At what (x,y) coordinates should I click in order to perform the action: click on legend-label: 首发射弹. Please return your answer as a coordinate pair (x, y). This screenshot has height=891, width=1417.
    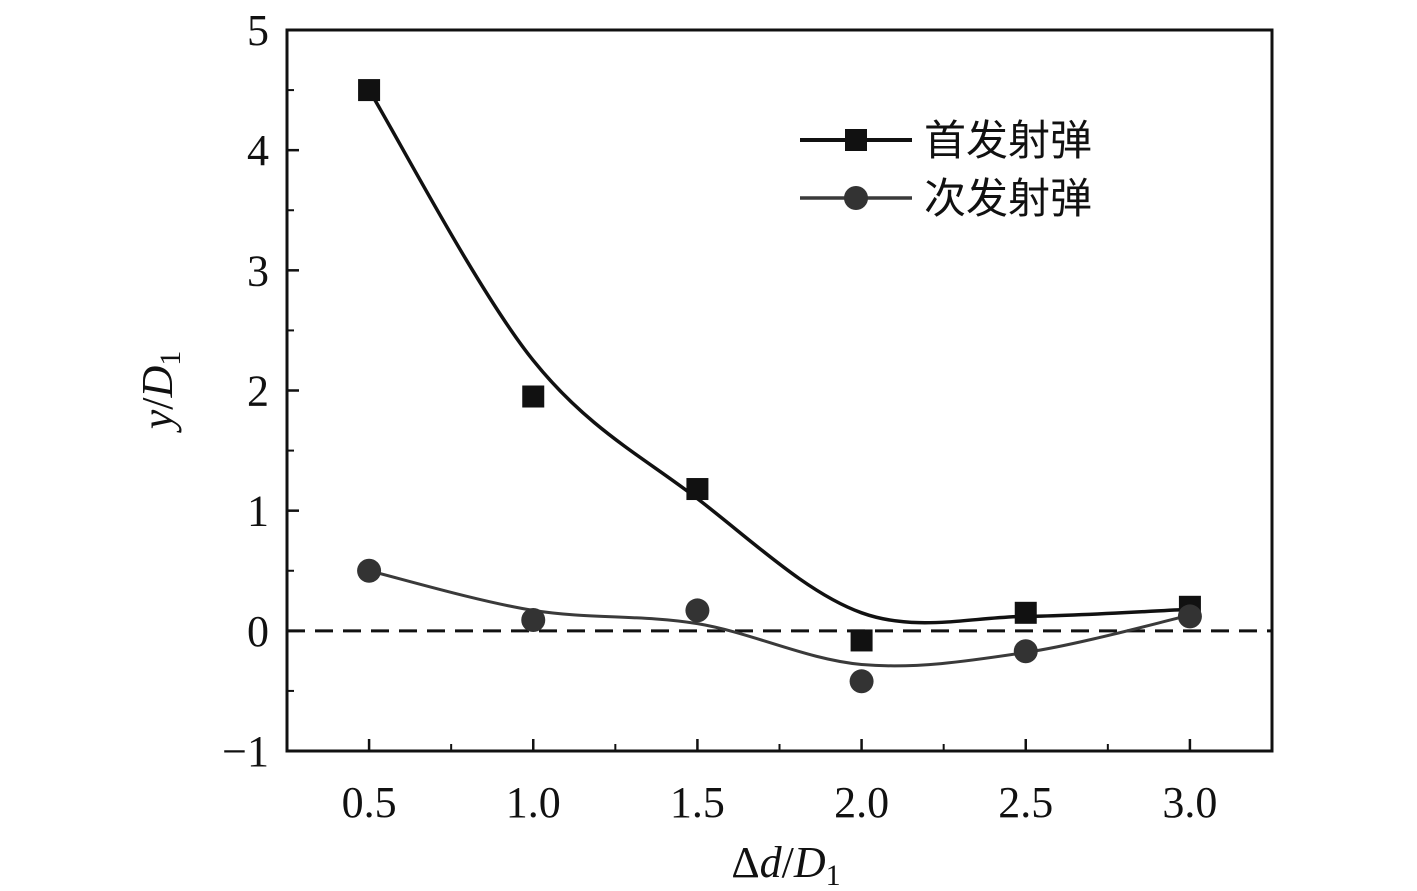
    Looking at the image, I should click on (1008, 140).